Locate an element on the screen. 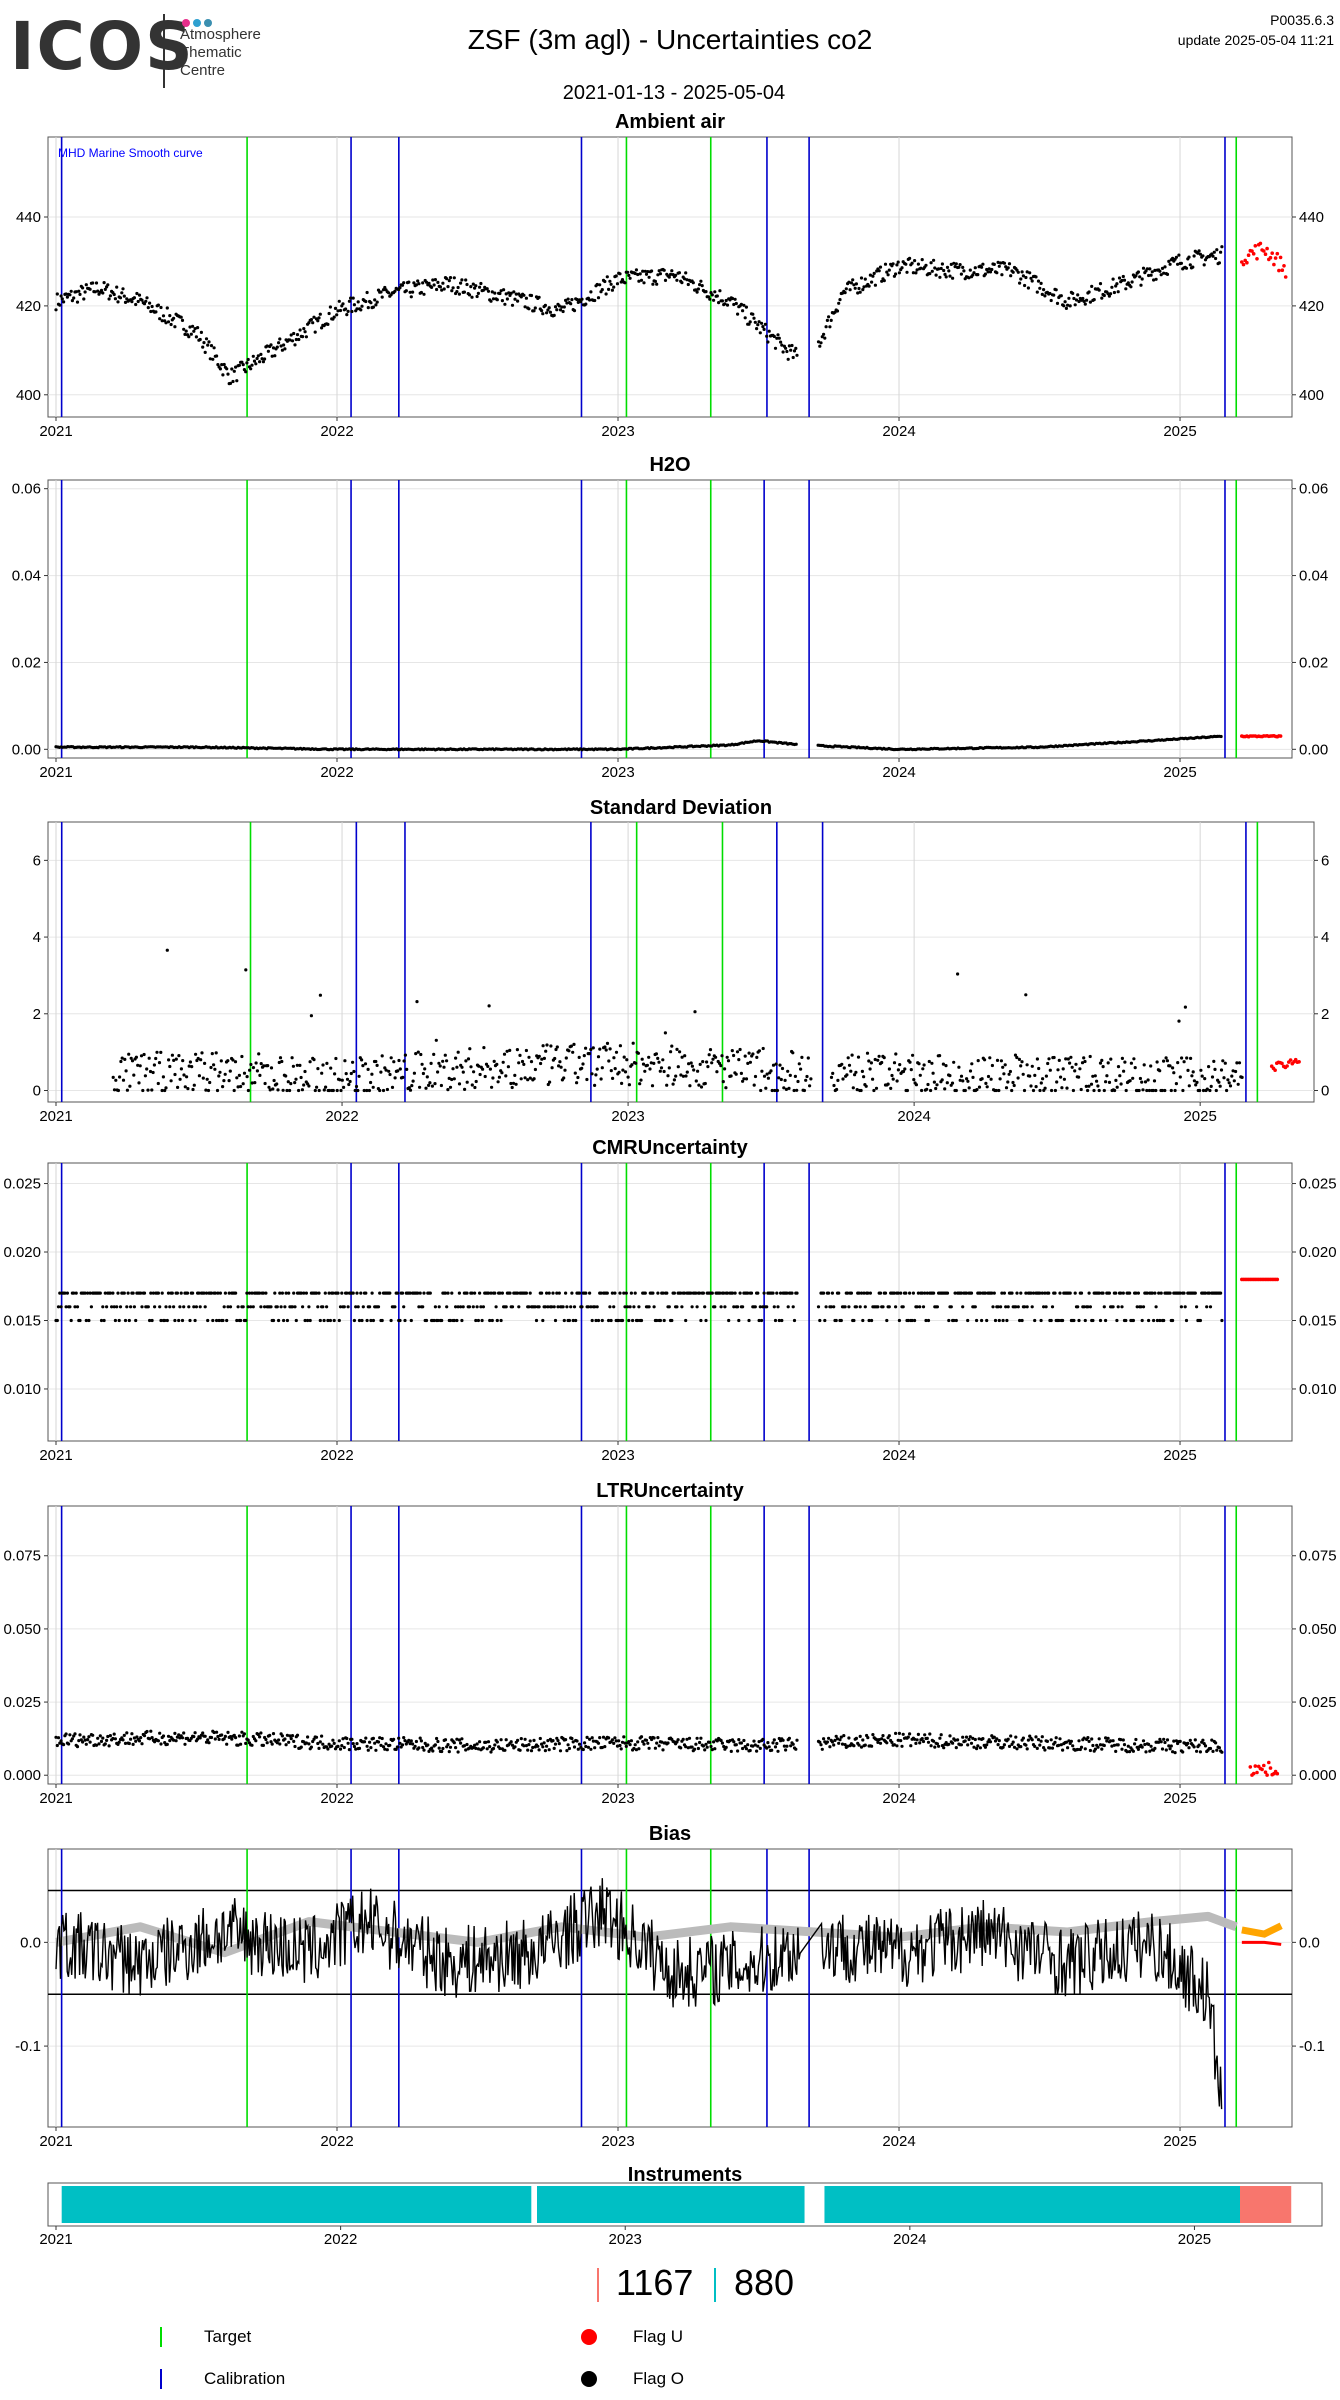 This screenshot has width=1340, height=2400. x-tick-label: 2024 is located at coordinates (909, 2239).